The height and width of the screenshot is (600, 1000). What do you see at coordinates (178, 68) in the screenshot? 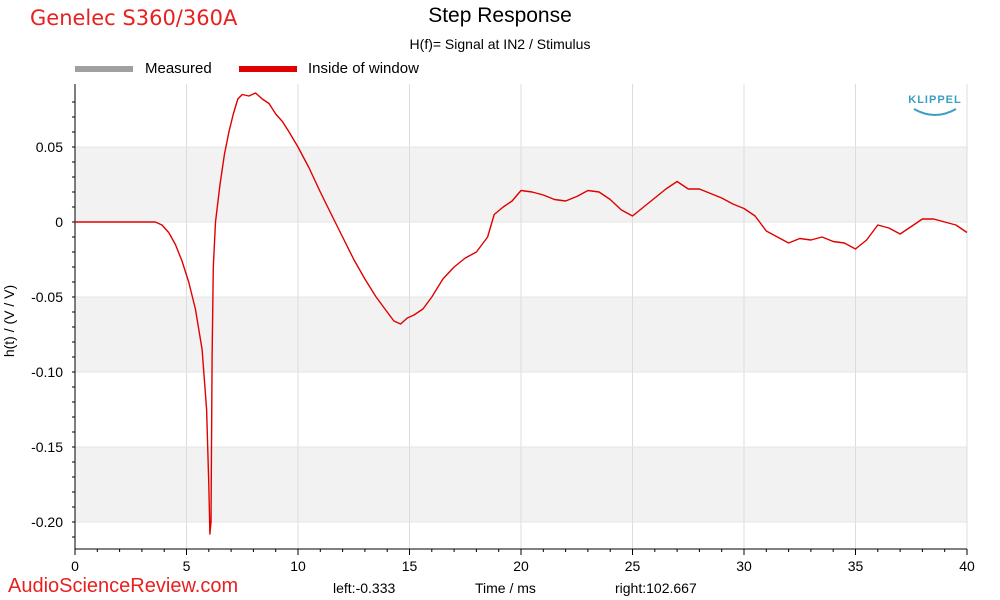
I see `legend-label-measured: Measured` at bounding box center [178, 68].